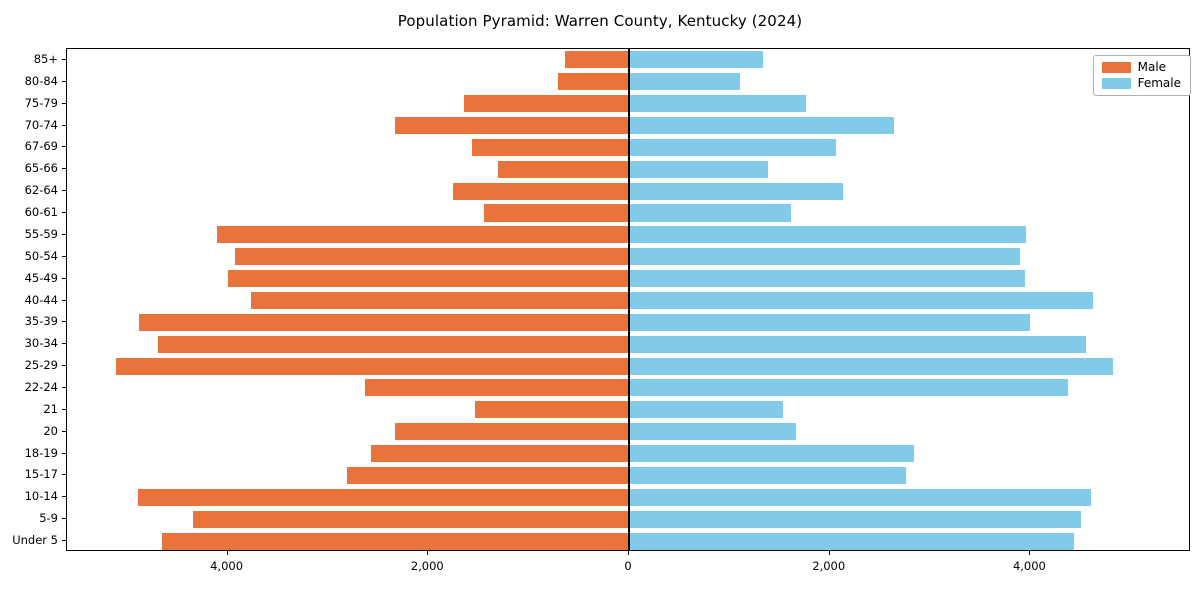 This screenshot has width=1200, height=600. I want to click on y-axis-tick-label: 15-17, so click(41, 474).